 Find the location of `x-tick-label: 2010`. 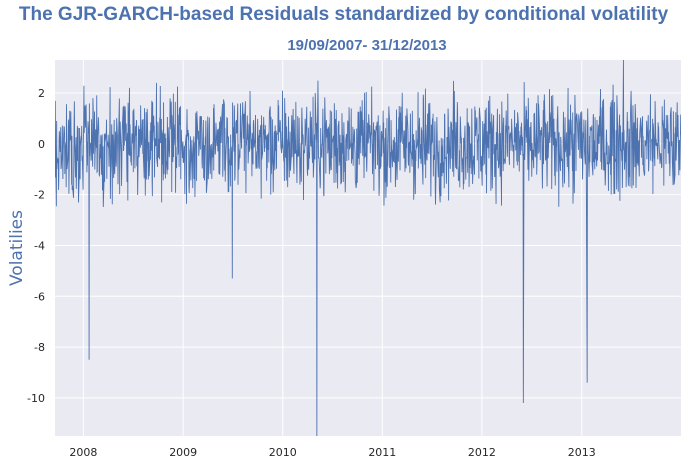

x-tick-label: 2010 is located at coordinates (283, 452).